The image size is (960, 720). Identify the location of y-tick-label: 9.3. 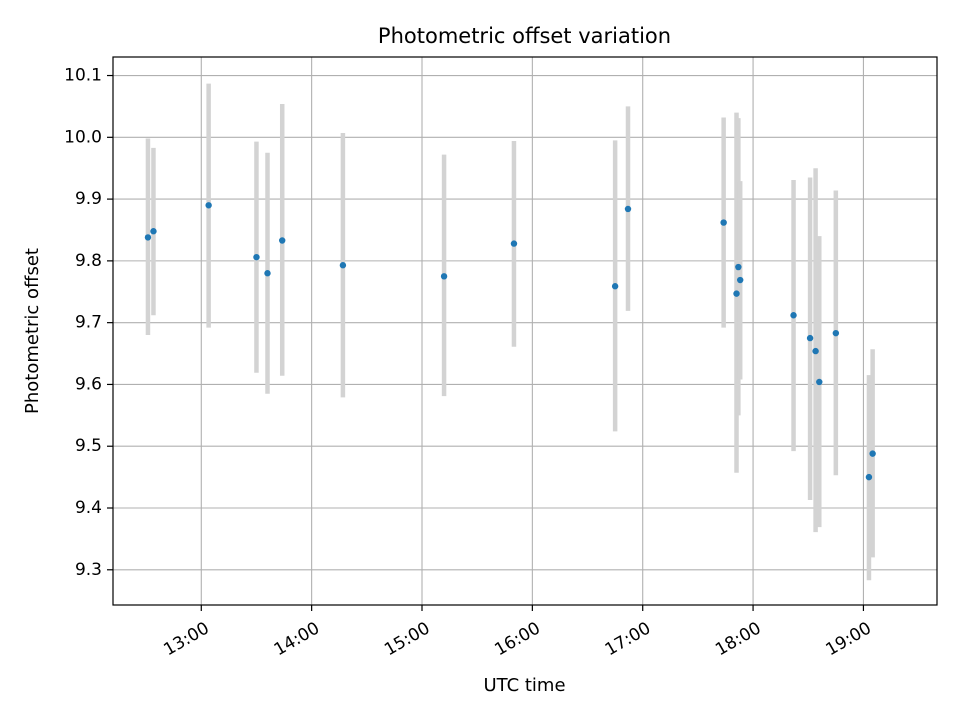
(88, 570).